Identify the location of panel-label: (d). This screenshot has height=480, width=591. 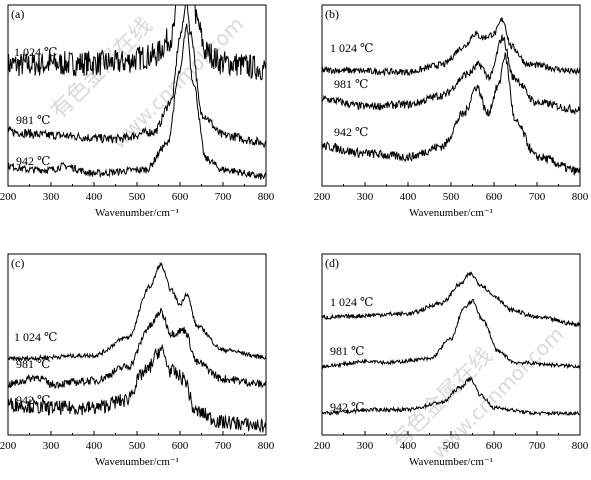
(332, 263).